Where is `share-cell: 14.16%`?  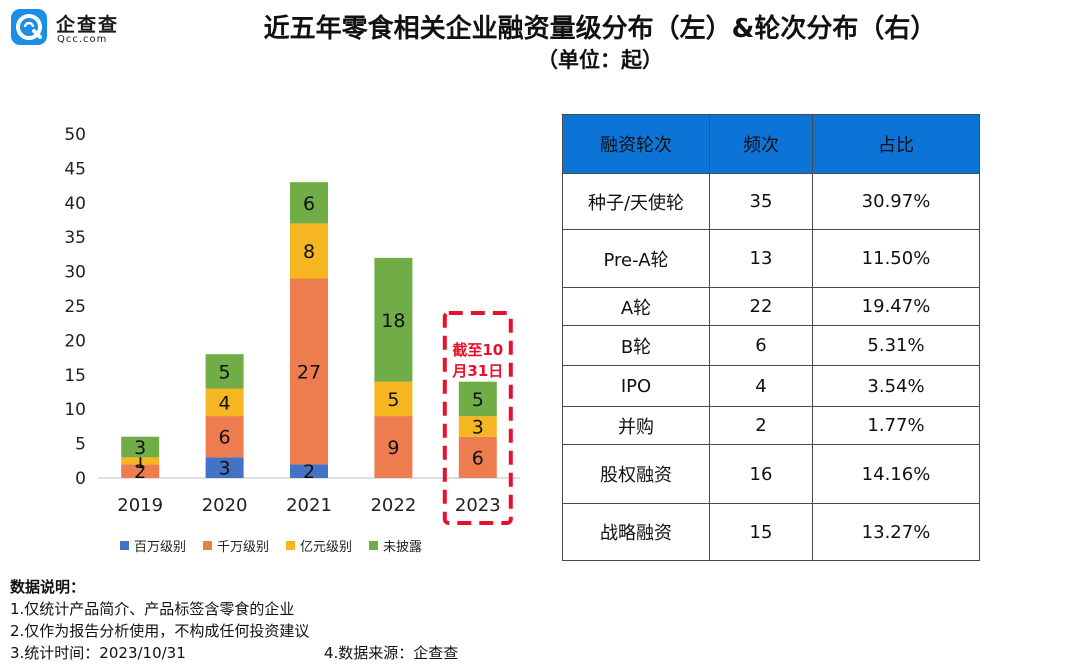 share-cell: 14.16% is located at coordinates (896, 474).